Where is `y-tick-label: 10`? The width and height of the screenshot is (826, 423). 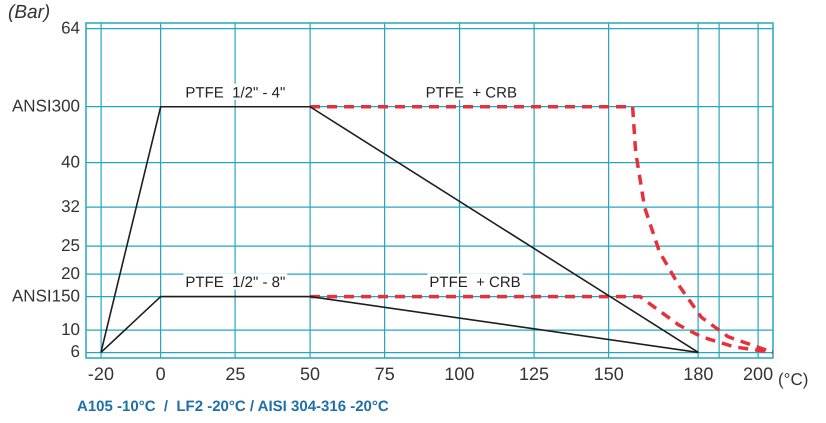 y-tick-label: 10 is located at coordinates (70, 329).